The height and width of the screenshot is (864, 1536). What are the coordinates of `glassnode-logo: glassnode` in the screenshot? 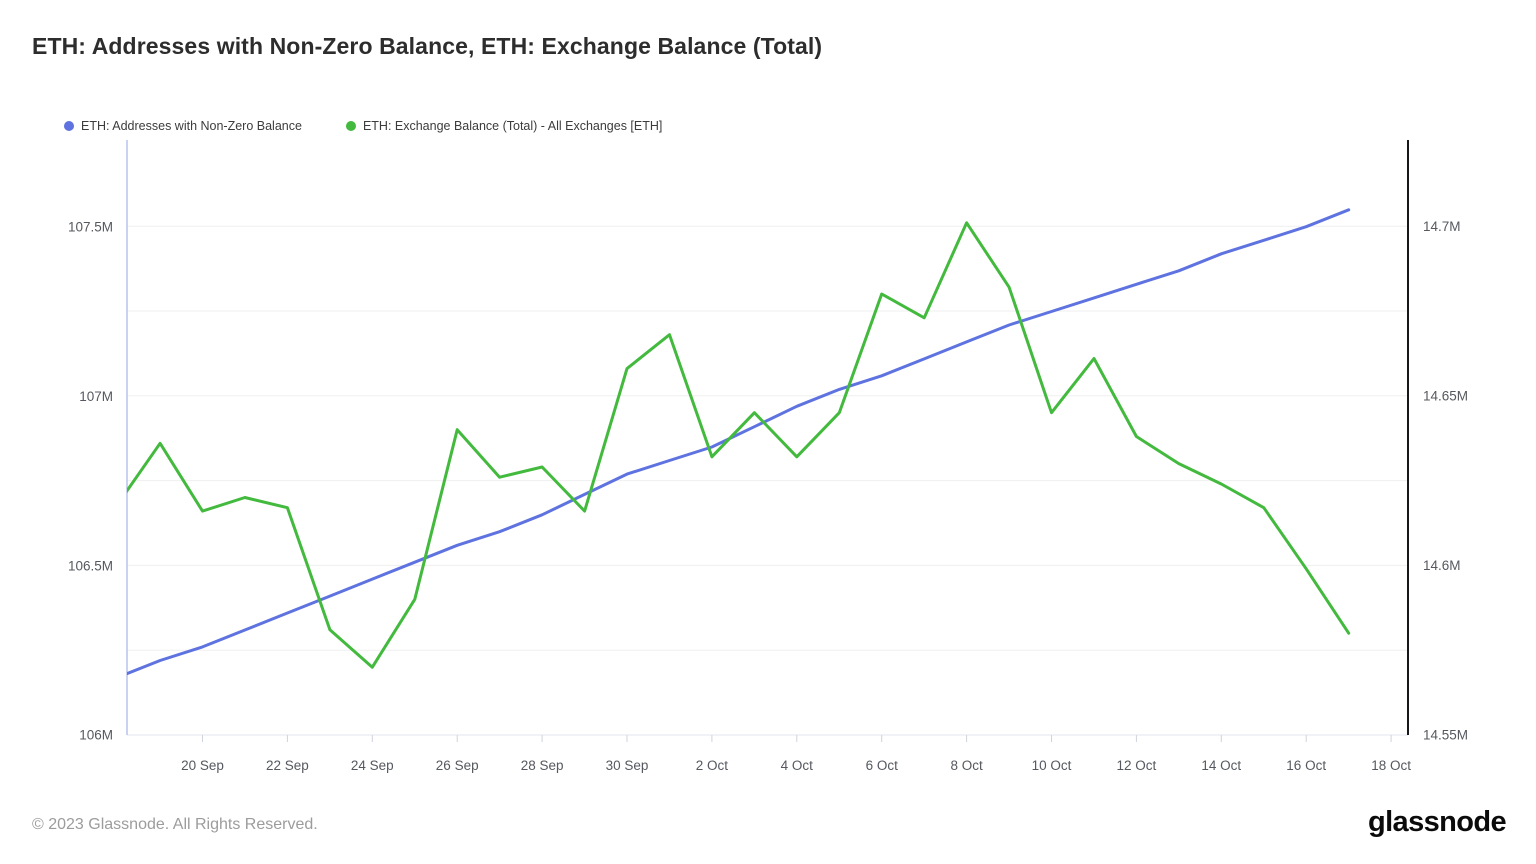 It's located at (1437, 822).